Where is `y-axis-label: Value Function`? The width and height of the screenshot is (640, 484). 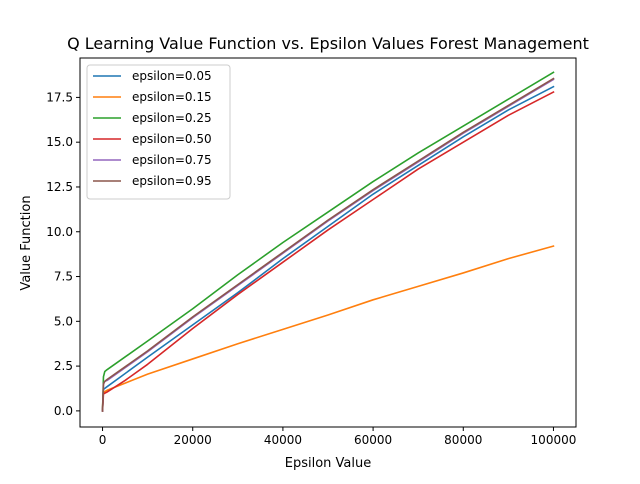
y-axis-label: Value Function is located at coordinates (26, 242).